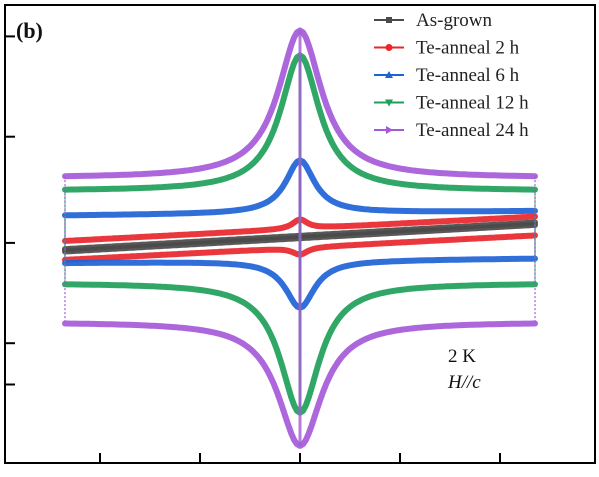 The width and height of the screenshot is (599, 477). I want to click on field-direction-annotation: H//c, so click(464, 382).